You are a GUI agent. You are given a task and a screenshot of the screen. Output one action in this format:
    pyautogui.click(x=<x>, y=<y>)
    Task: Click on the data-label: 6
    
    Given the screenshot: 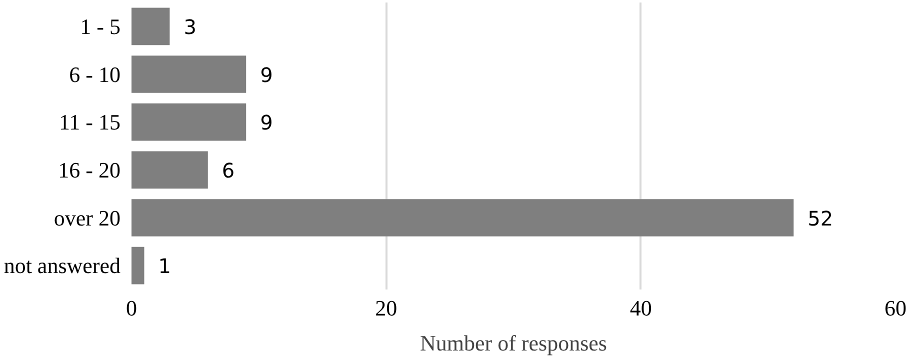 What is the action you would take?
    pyautogui.click(x=228, y=170)
    